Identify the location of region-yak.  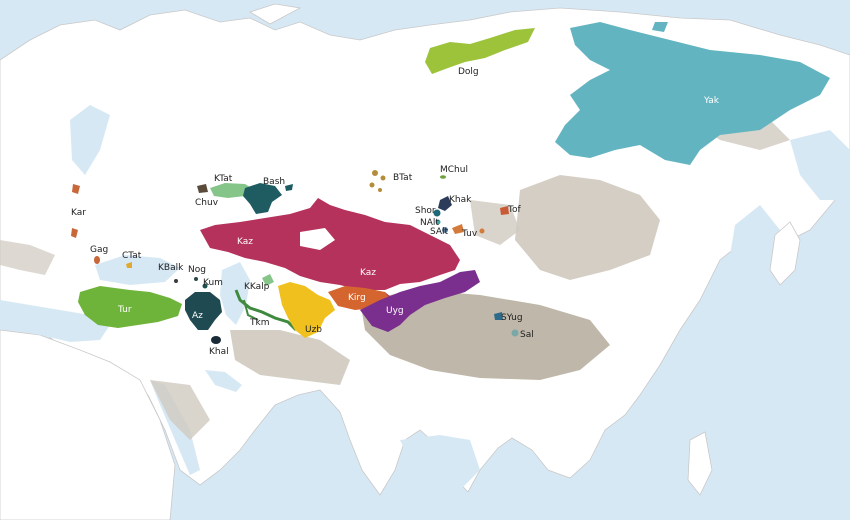
(692, 93).